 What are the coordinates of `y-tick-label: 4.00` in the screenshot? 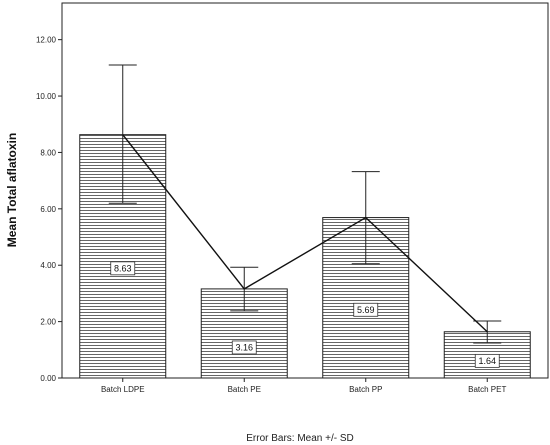 It's located at (48, 265).